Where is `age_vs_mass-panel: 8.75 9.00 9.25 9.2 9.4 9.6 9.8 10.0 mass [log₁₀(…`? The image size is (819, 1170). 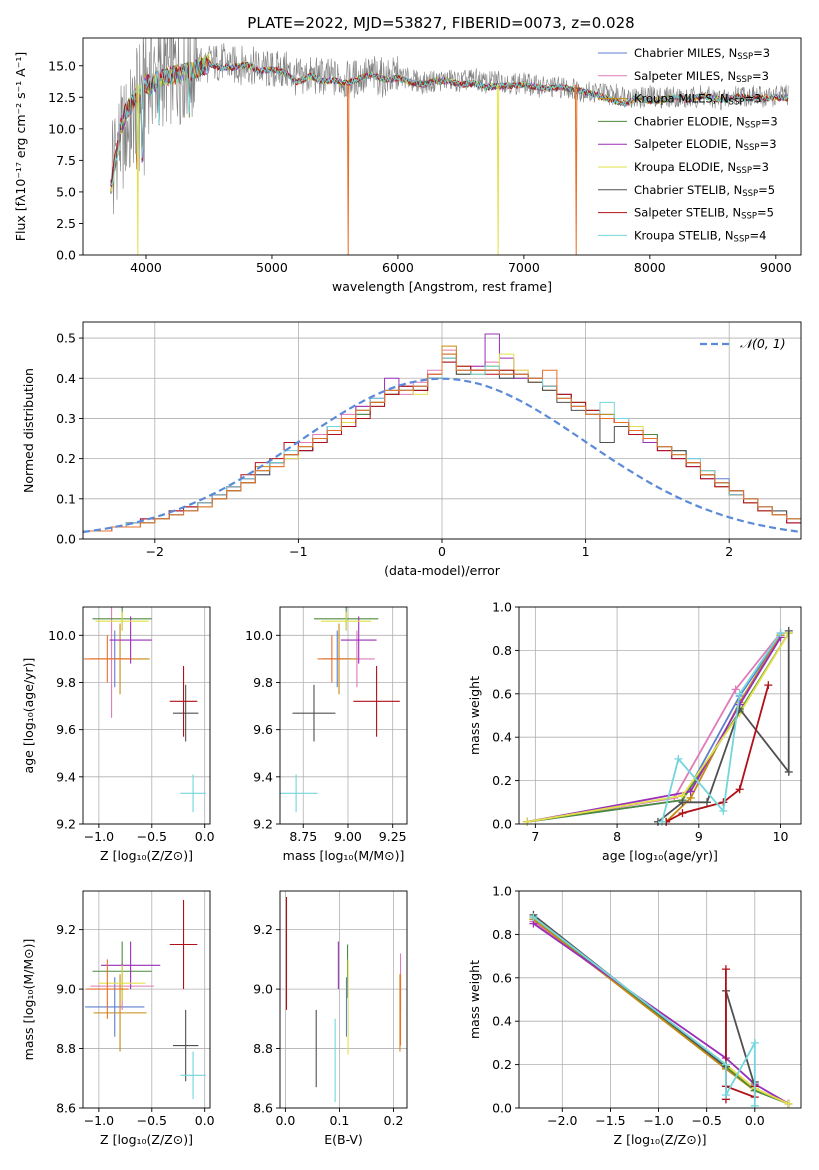
age_vs_mass-panel: 8.75 9.00 9.25 9.2 9.4 9.6 9.8 10.0 mass [log₁₀(… is located at coordinates (326, 734).